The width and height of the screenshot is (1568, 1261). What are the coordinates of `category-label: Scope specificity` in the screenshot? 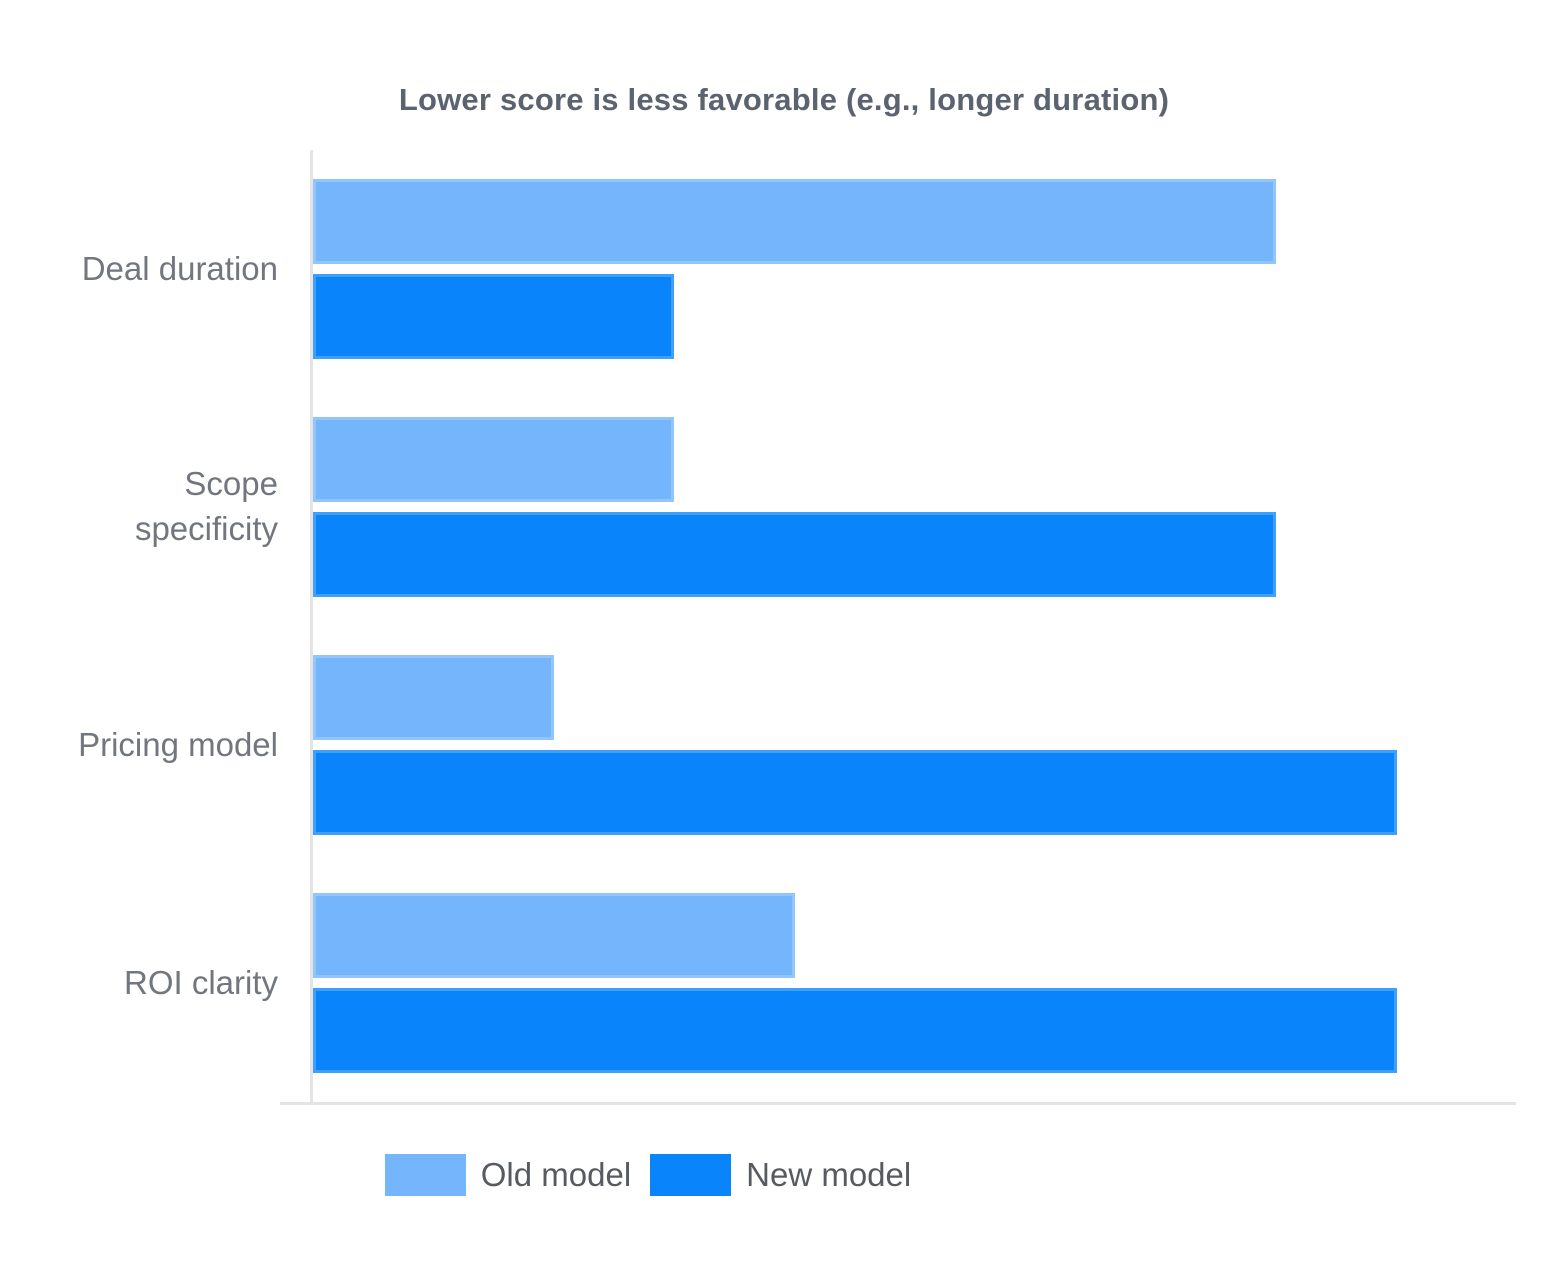 It's located at (206, 506).